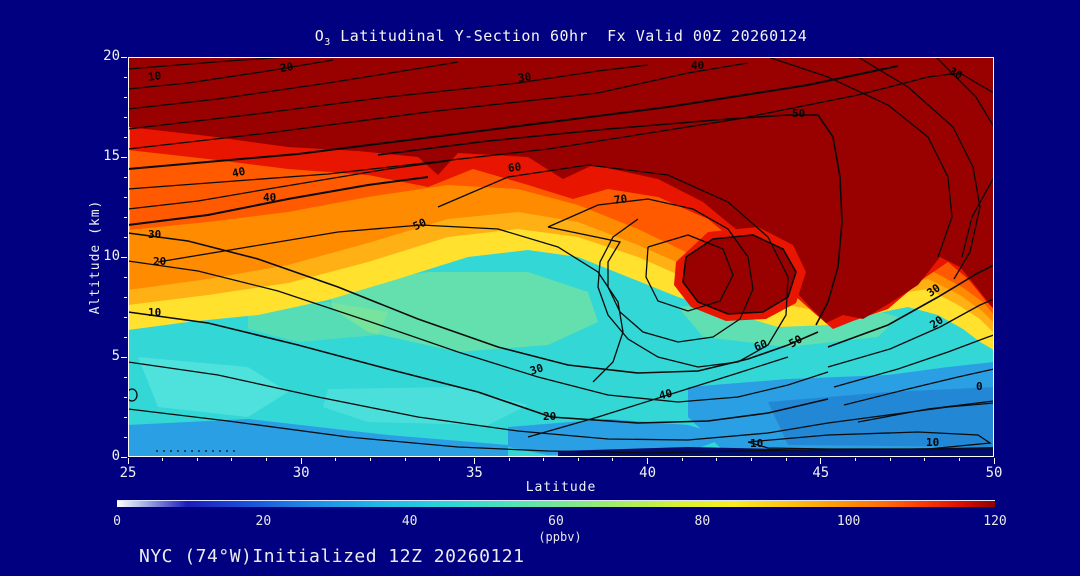 Image resolution: width=1080 pixels, height=576 pixels. What do you see at coordinates (848, 521) in the screenshot?
I see `colorbar-tick-label: 100` at bounding box center [848, 521].